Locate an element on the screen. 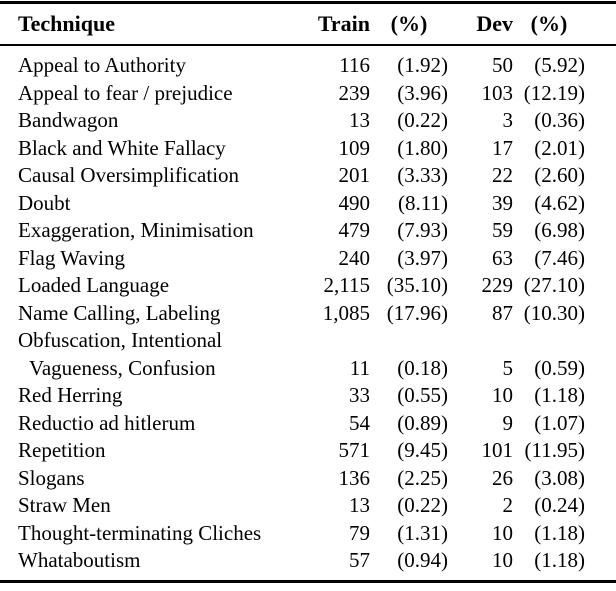  technique-cell: Exaggeration, Minimisation is located at coordinates (147, 231).